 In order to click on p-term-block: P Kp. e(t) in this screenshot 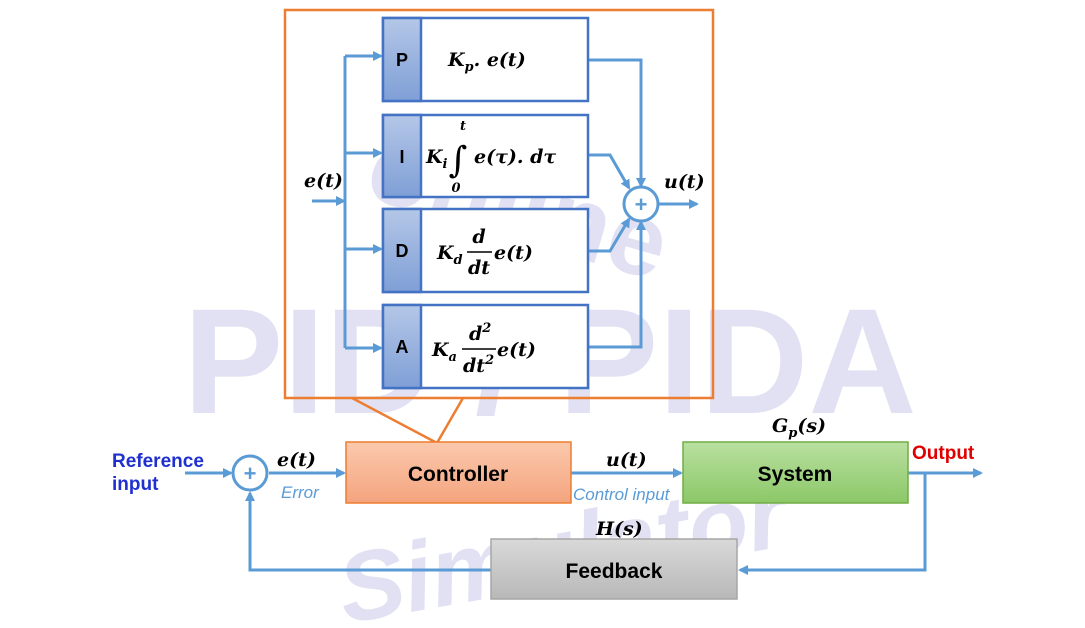, I will do `click(485, 59)`.